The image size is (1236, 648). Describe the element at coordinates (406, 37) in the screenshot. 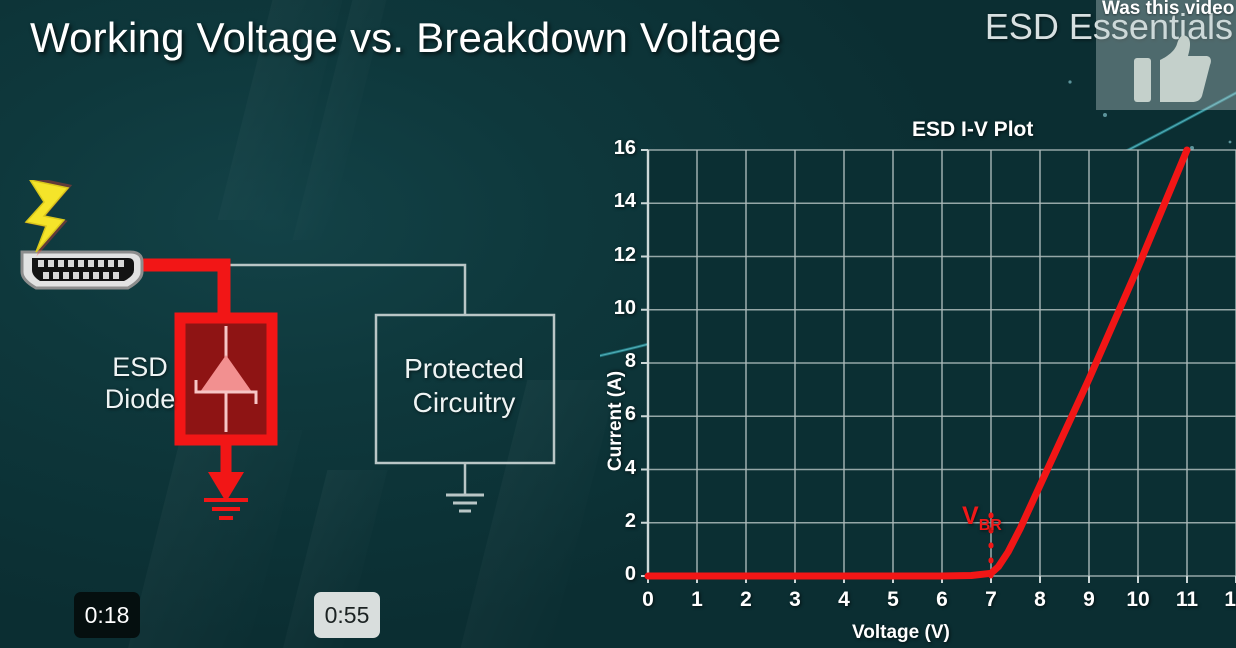

I see `page-title: Working Voltage vs. Breakdown Voltage` at that location.